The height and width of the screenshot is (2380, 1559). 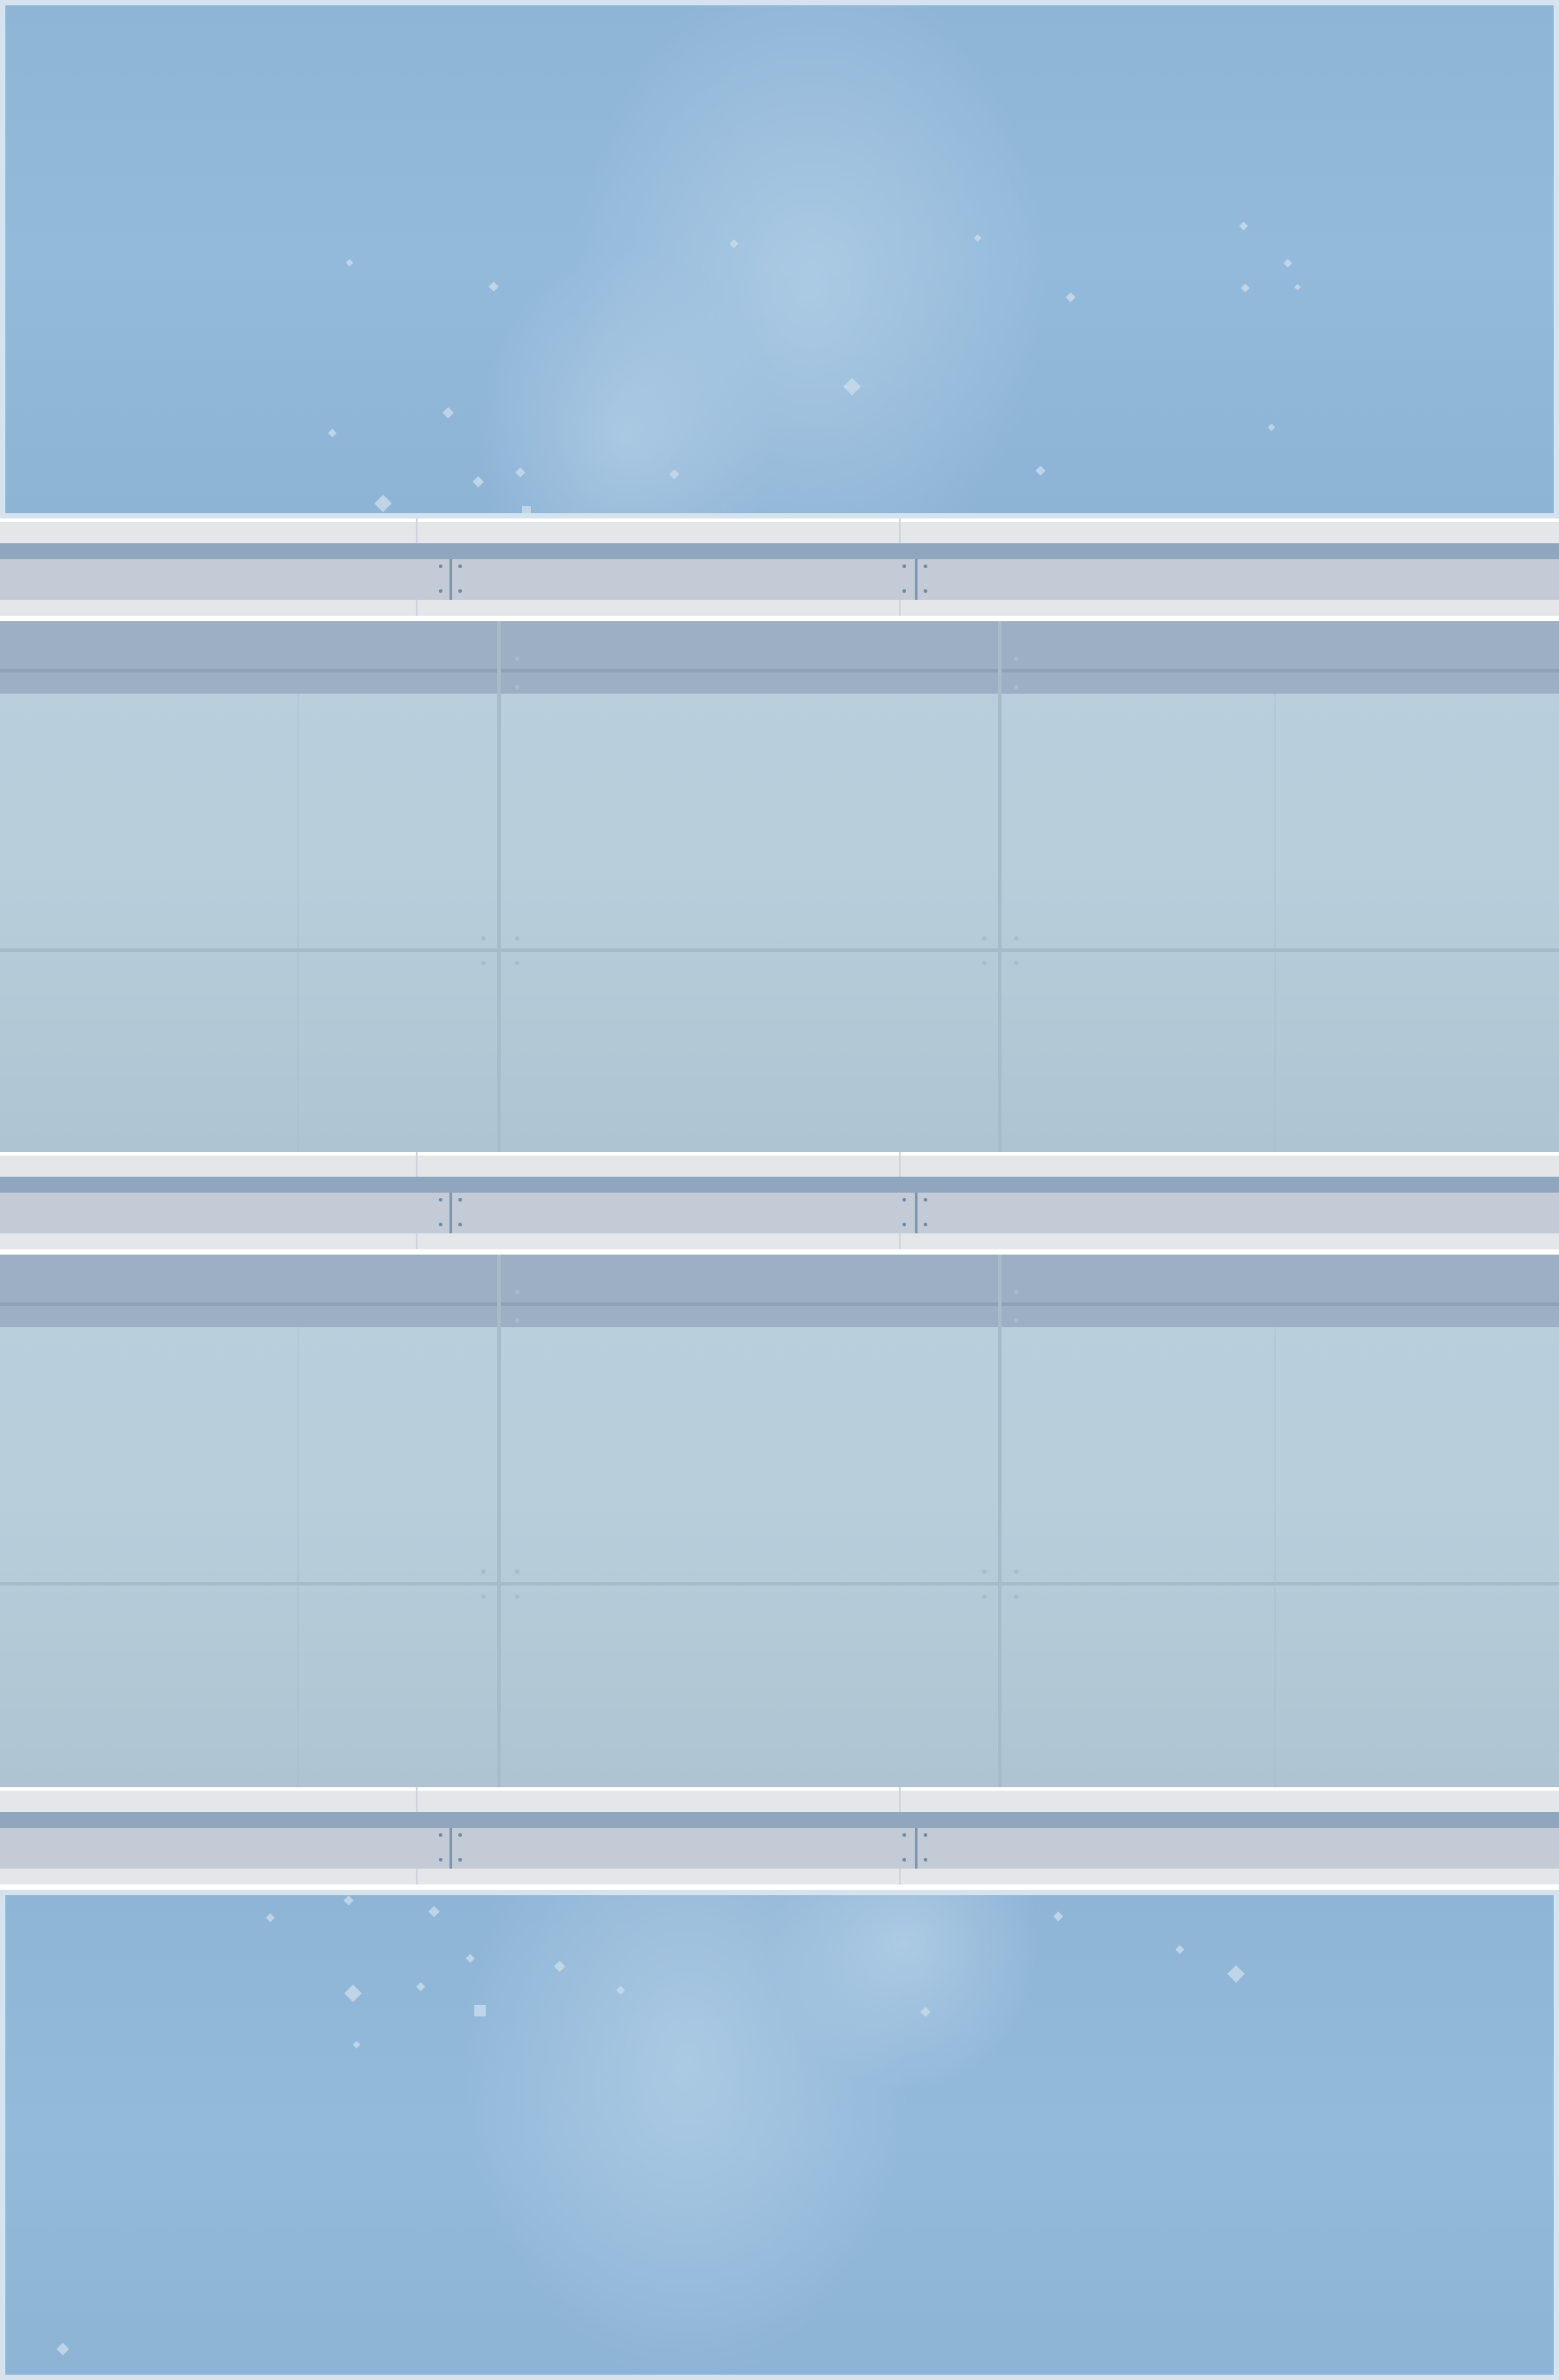 What do you see at coordinates (779, 1291) in the screenshot?
I see `floor-top-band` at bounding box center [779, 1291].